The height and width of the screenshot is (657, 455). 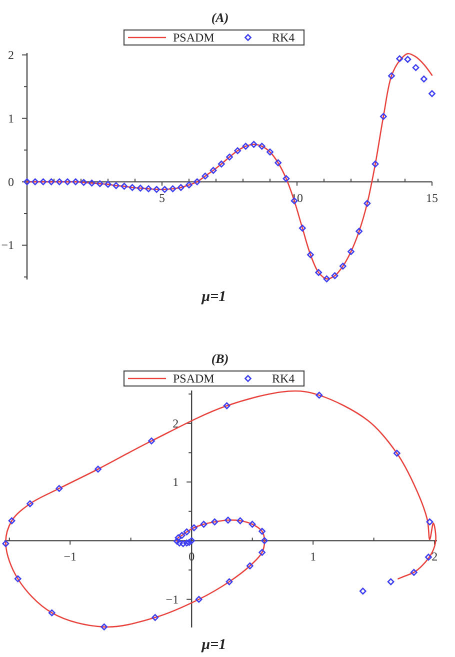 I want to click on x-tick-label: 2, so click(x=435, y=557).